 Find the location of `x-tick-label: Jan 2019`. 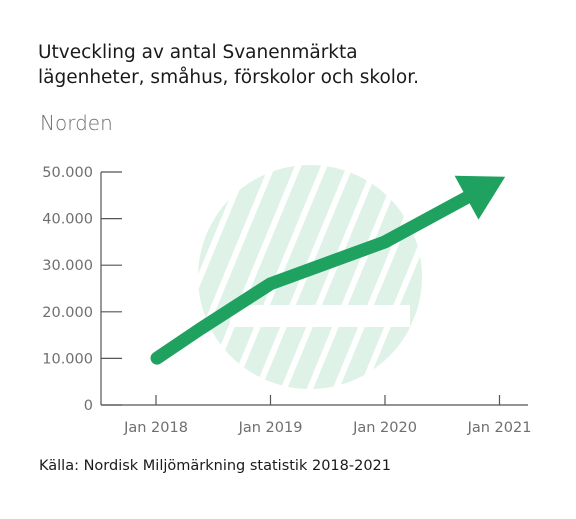

x-tick-label: Jan 2019 is located at coordinates (270, 428).